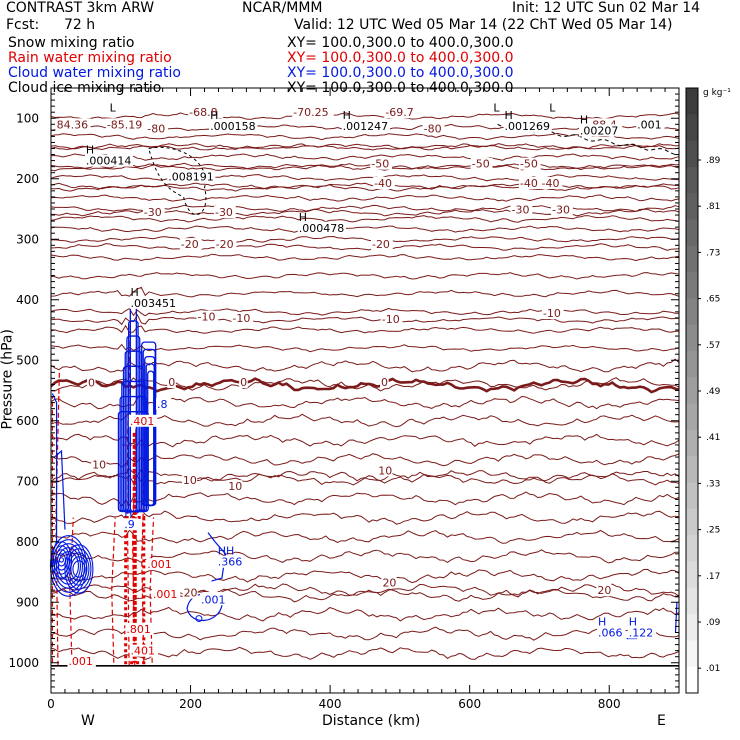 This screenshot has width=740, height=740. Describe the element at coordinates (400, 73) in the screenshot. I see `field-xy-cloud-water: XY= 100.0,300.0 to 400.0,300.0` at that location.